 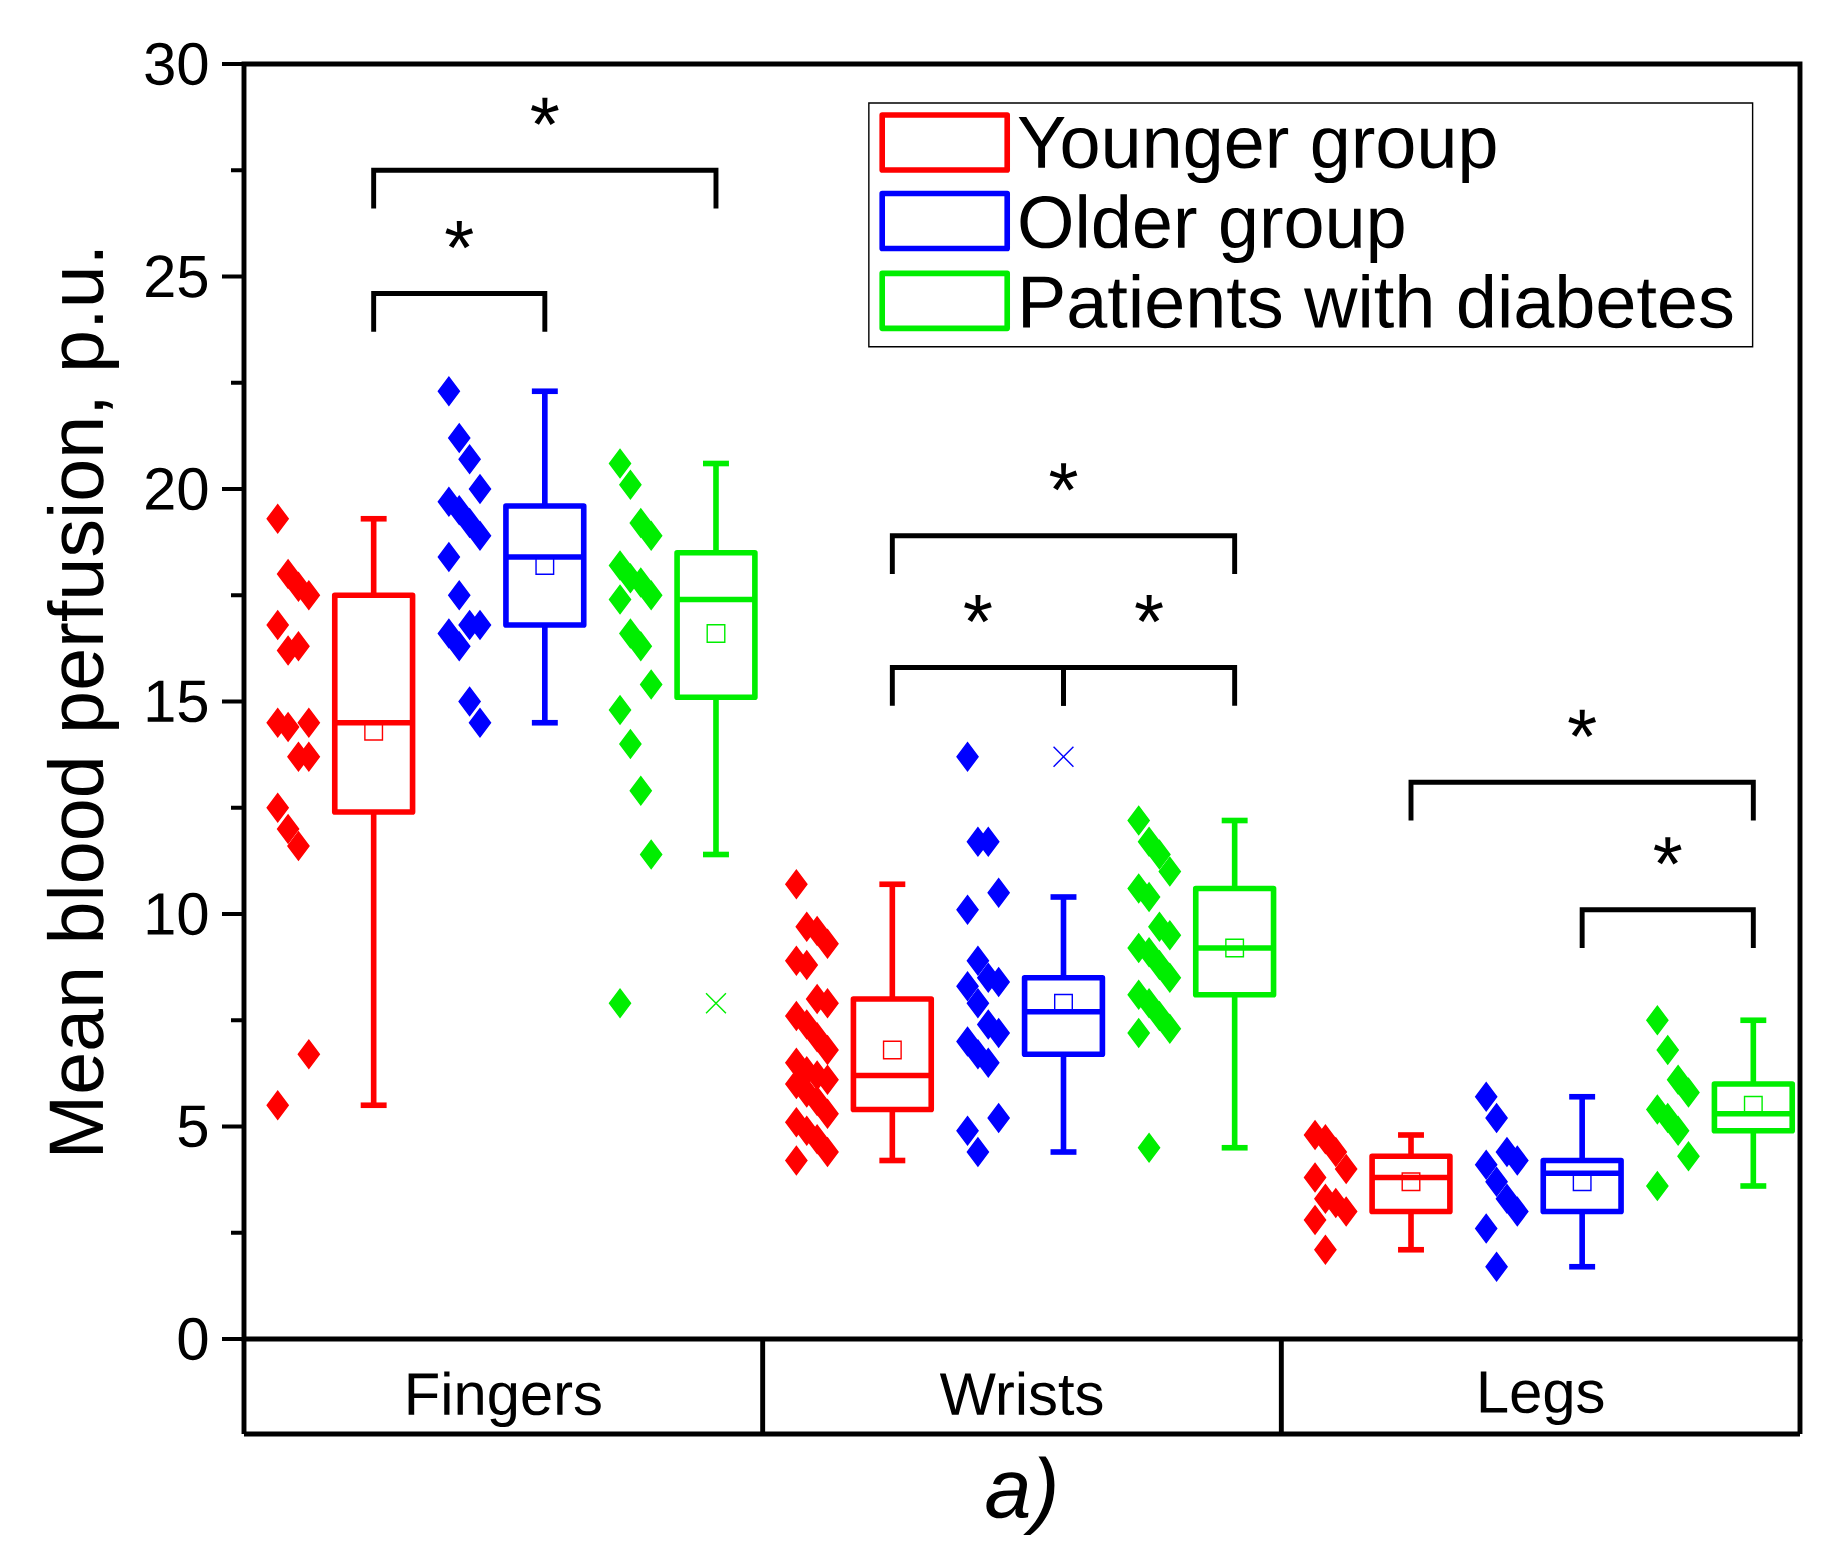 What do you see at coordinates (1257, 150) in the screenshot?
I see `legend-label: Younger group` at bounding box center [1257, 150].